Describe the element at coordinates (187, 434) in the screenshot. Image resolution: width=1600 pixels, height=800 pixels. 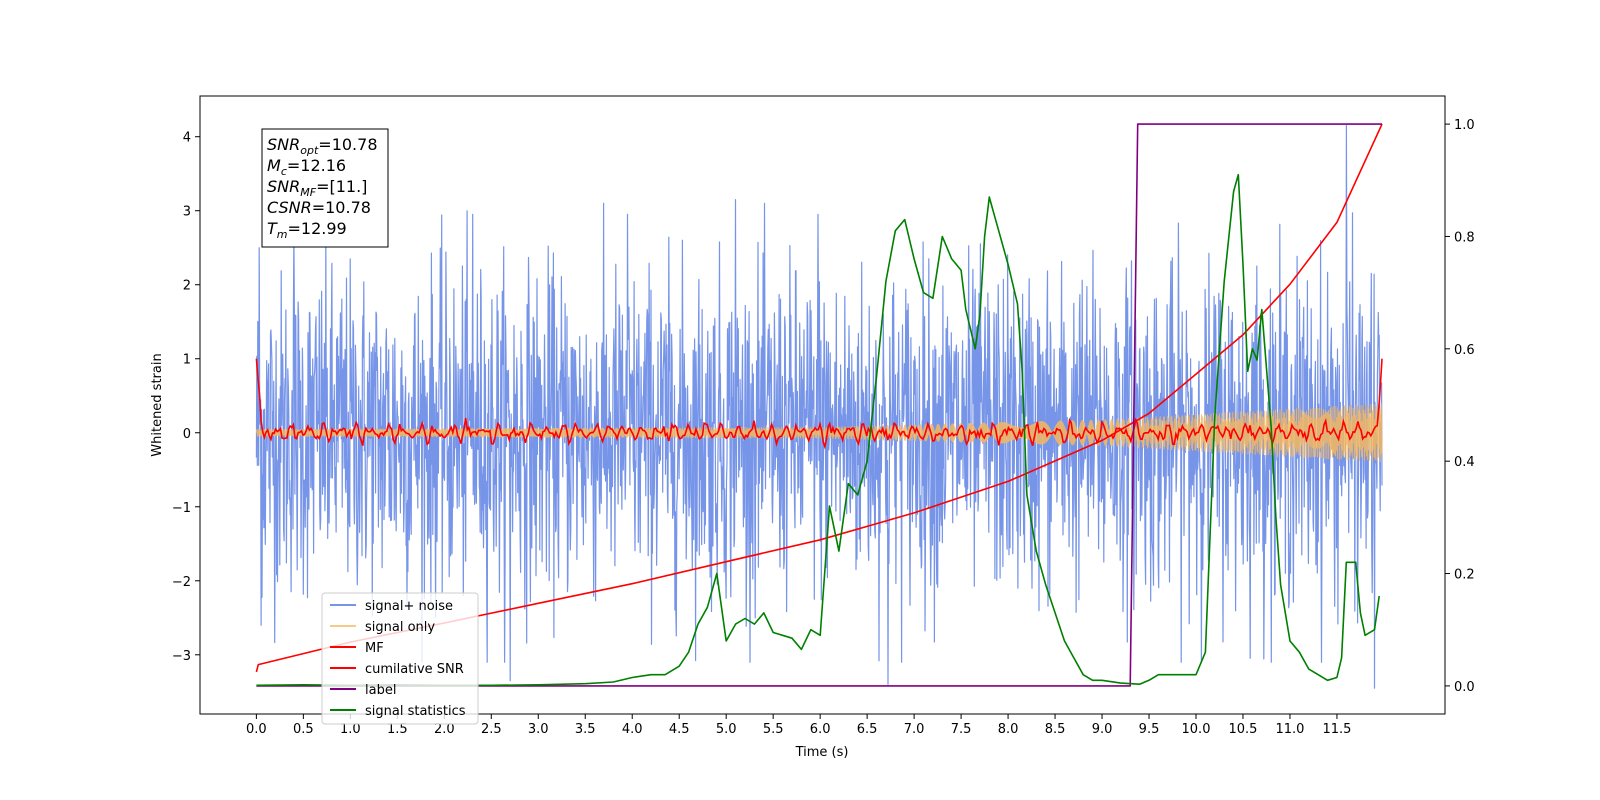
I see `y-tick-label: 0` at that location.